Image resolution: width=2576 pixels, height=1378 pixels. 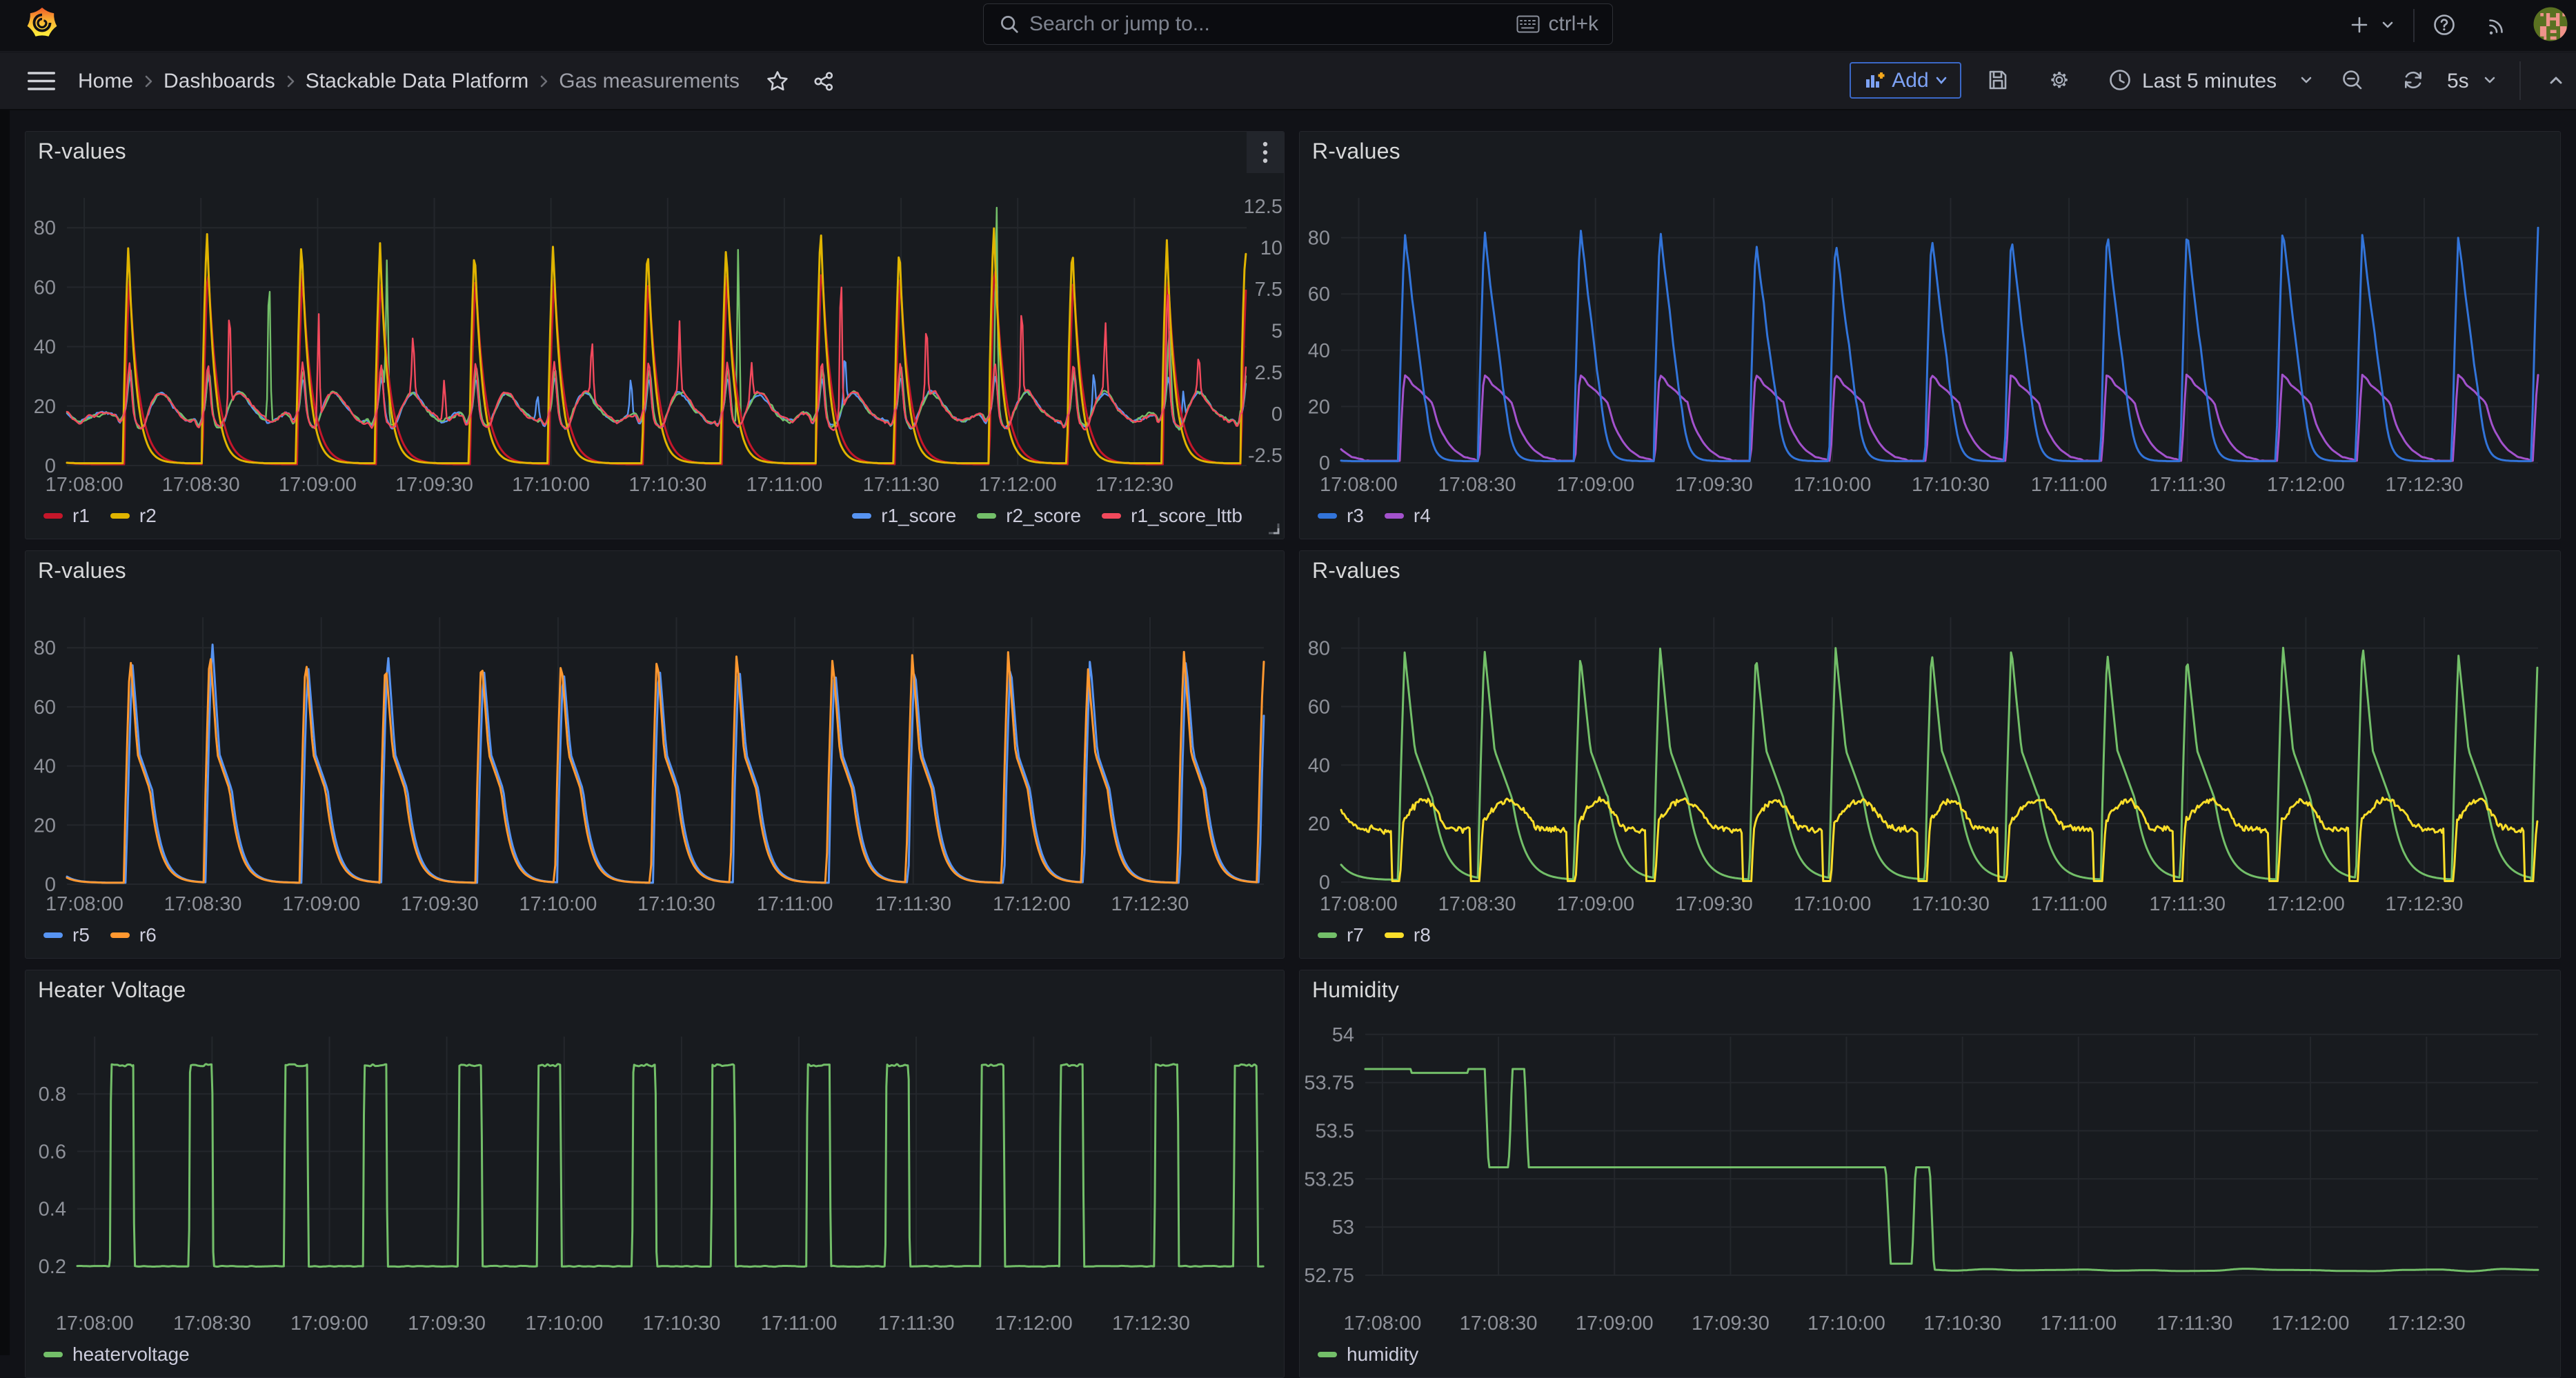 What do you see at coordinates (1265, 456) in the screenshot?
I see `svg-text: -2.5` at bounding box center [1265, 456].